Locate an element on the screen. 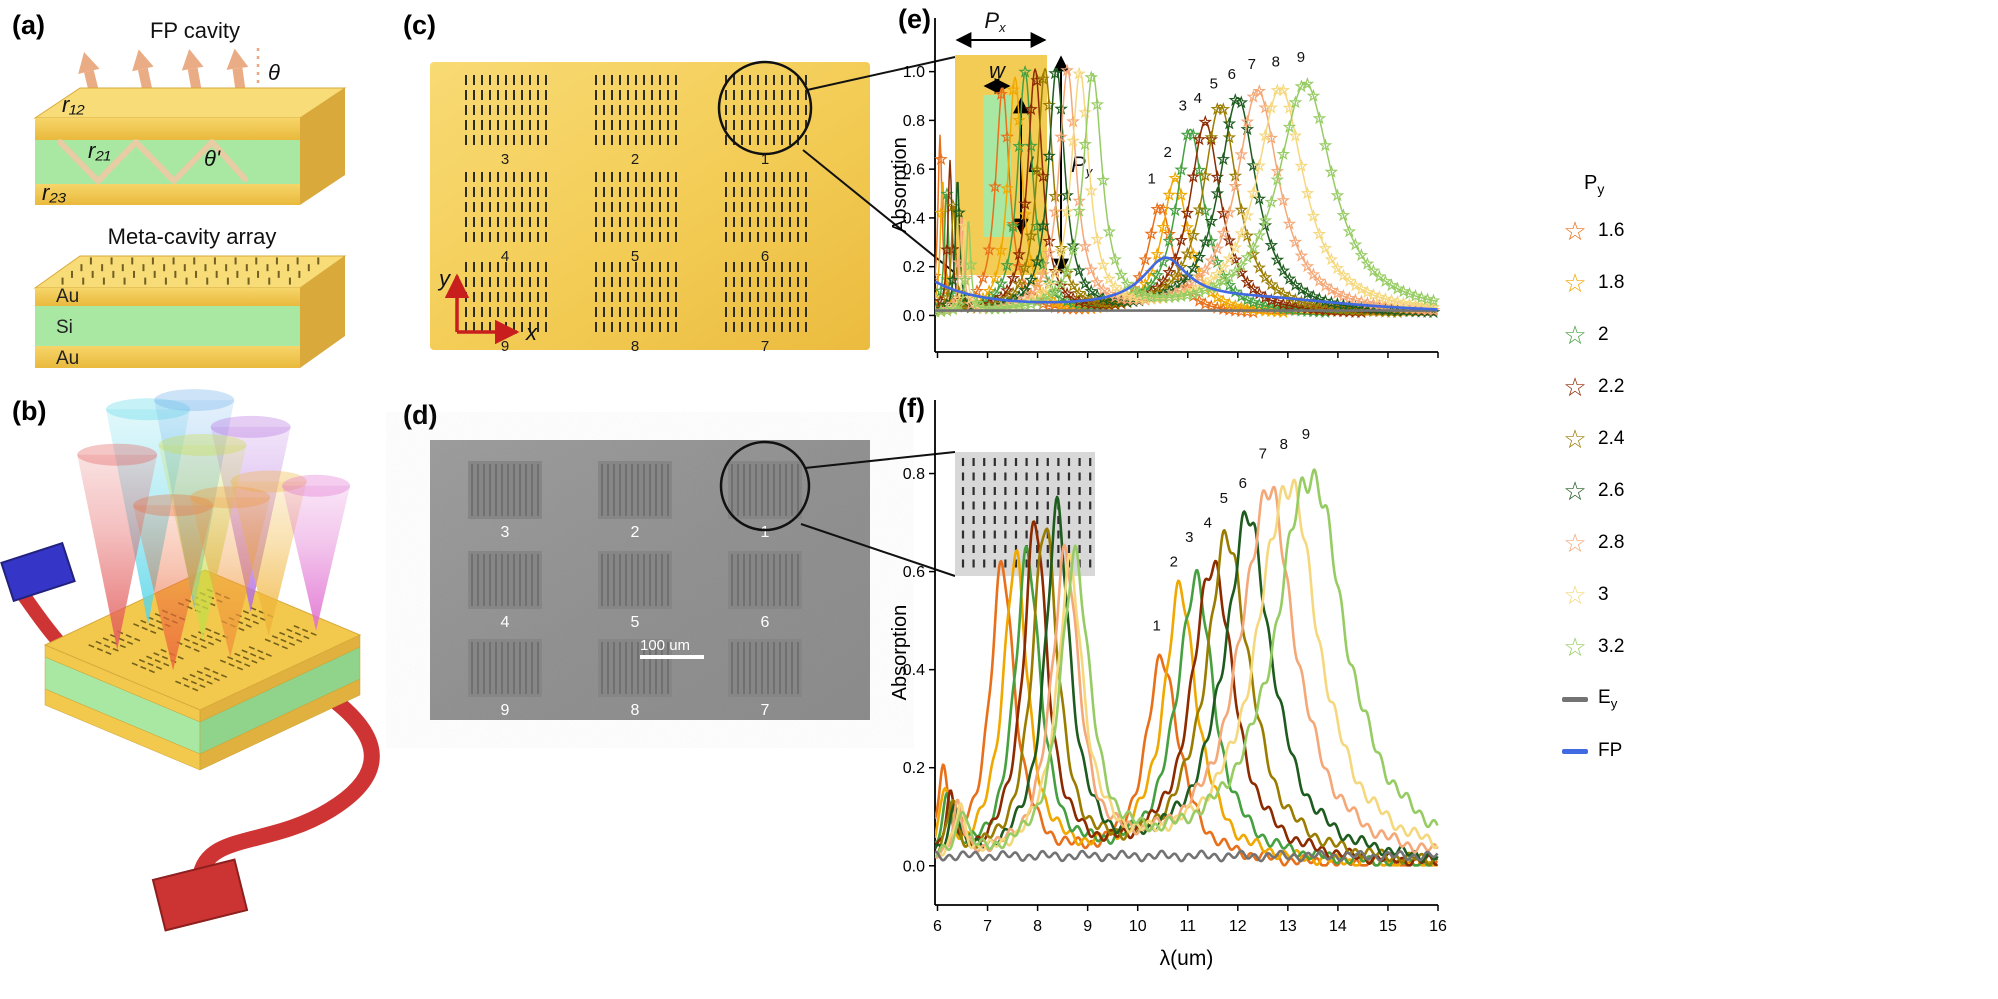 The height and width of the screenshot is (999, 1998). legend-entry-label: 1.8 is located at coordinates (1611, 282).